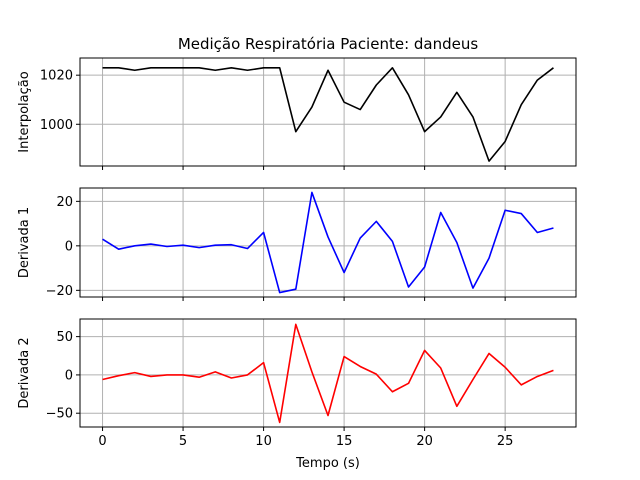 This screenshot has width=640, height=480. Describe the element at coordinates (102, 441) in the screenshot. I see `derivative-2-xtick-label-0: 0` at that location.